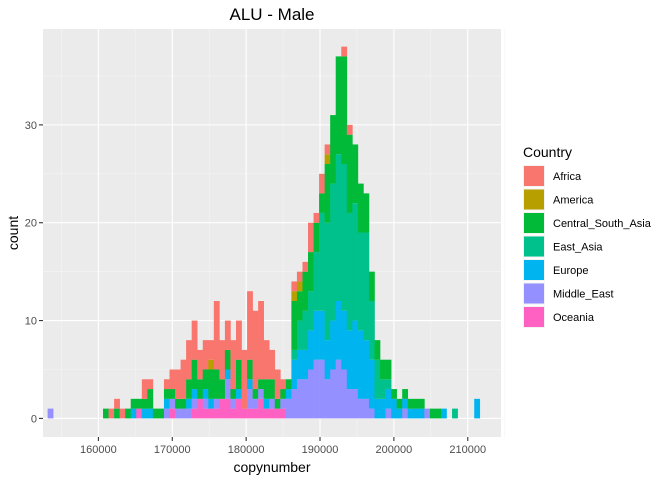 The height and width of the screenshot is (480, 672). Describe the element at coordinates (172, 450) in the screenshot. I see `x-tick-label: 170000` at that location.